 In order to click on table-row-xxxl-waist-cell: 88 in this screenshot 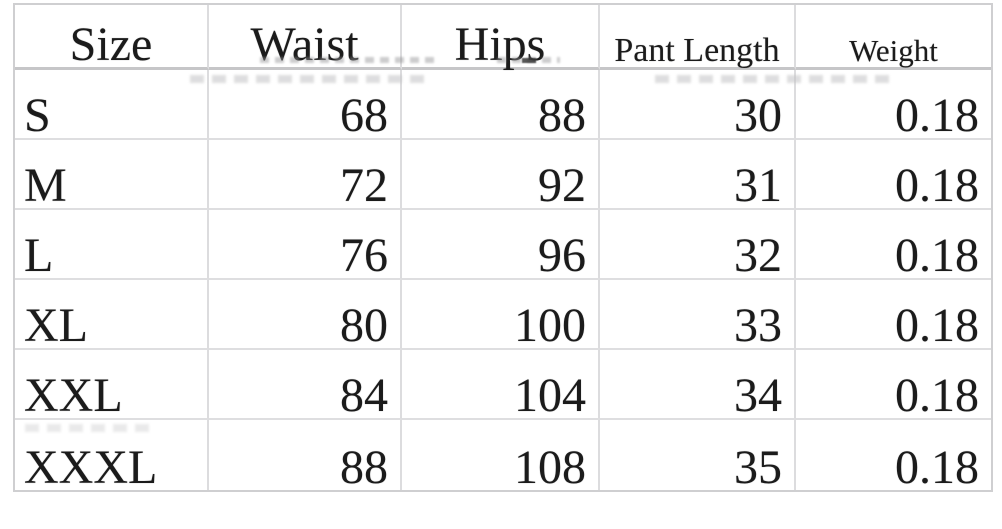, I will do `click(305, 457)`.